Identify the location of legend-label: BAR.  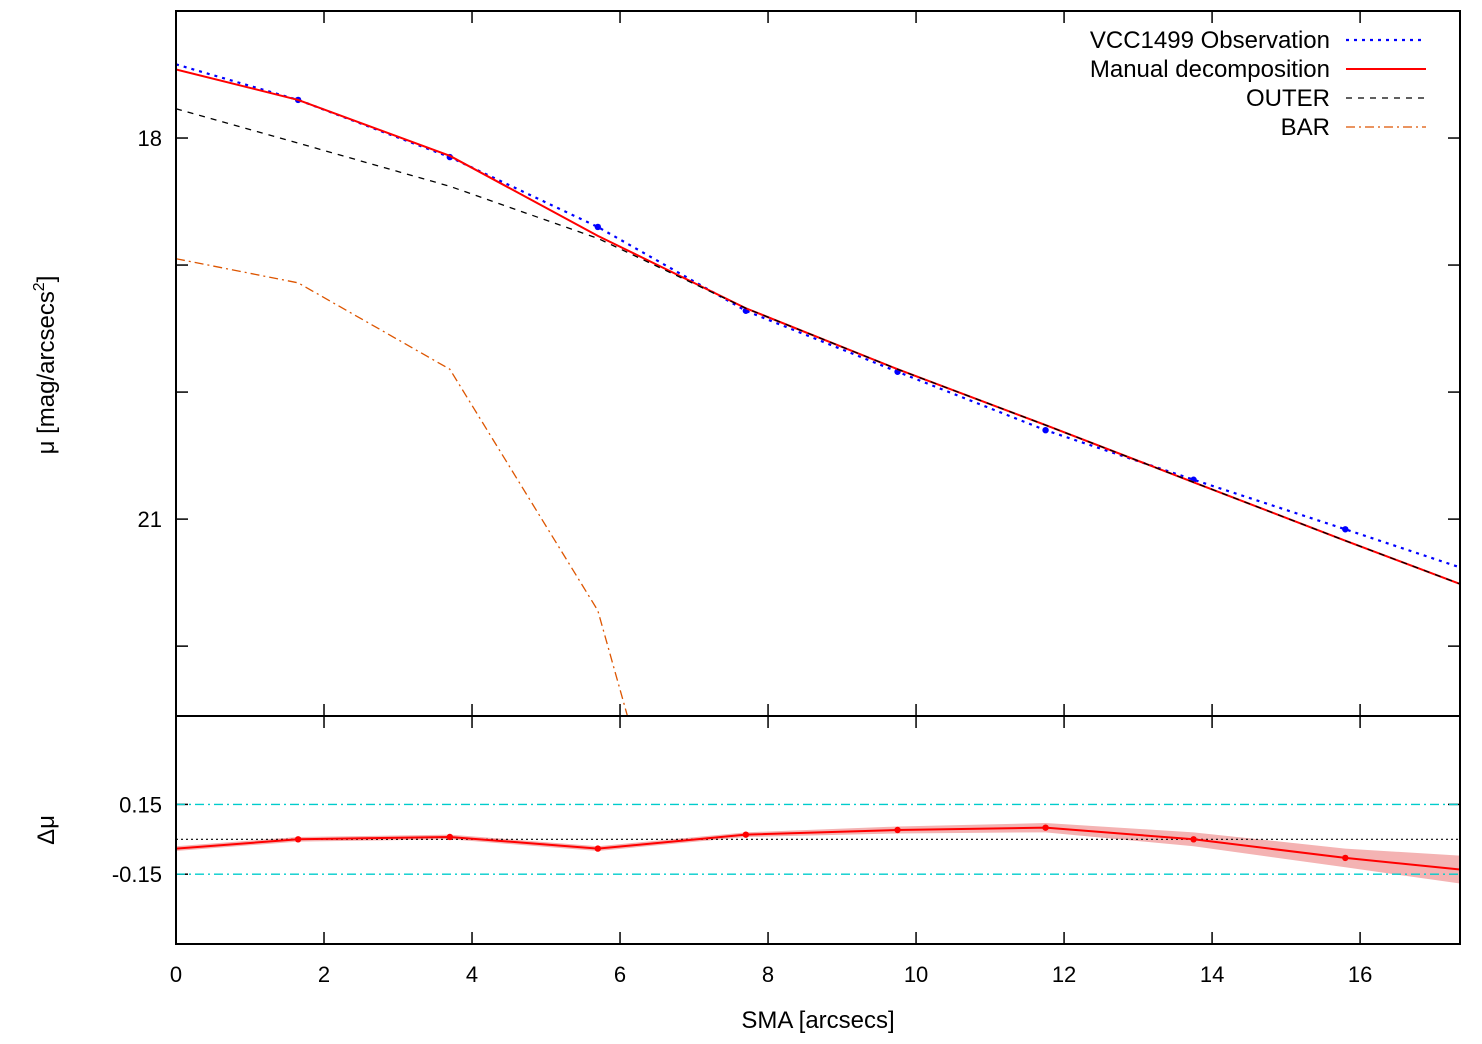
(1305, 127).